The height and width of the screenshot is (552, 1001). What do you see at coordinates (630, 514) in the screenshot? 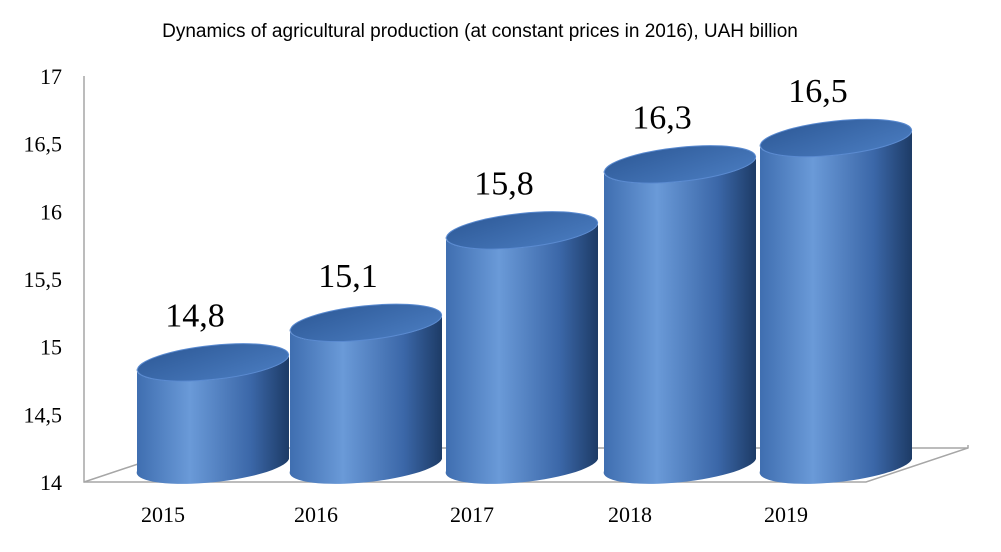
I see `x-tick-label: 2018` at bounding box center [630, 514].